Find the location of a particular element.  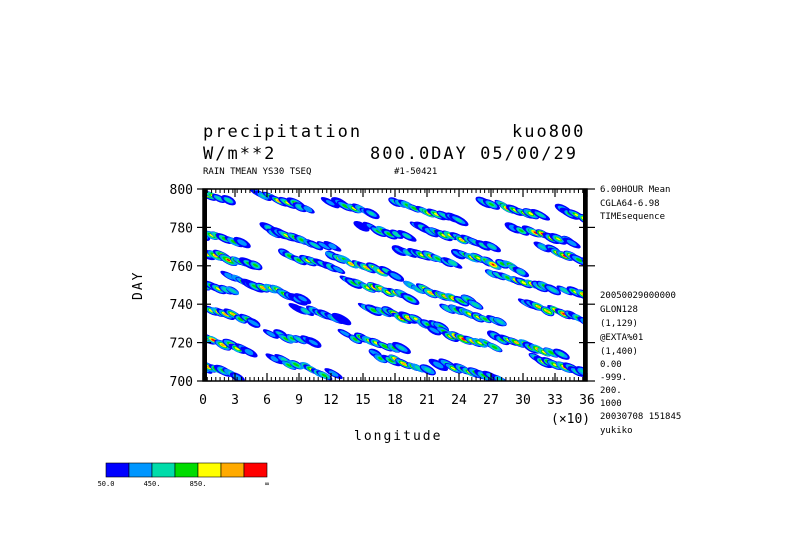

x-tick-label: 0 is located at coordinates (203, 400).